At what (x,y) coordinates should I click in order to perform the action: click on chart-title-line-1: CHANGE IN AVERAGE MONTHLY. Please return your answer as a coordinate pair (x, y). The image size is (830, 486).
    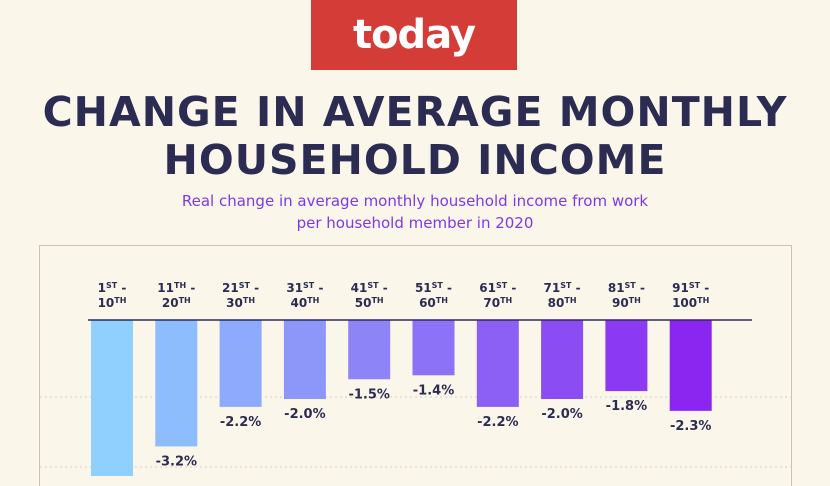
    Looking at the image, I should click on (415, 112).